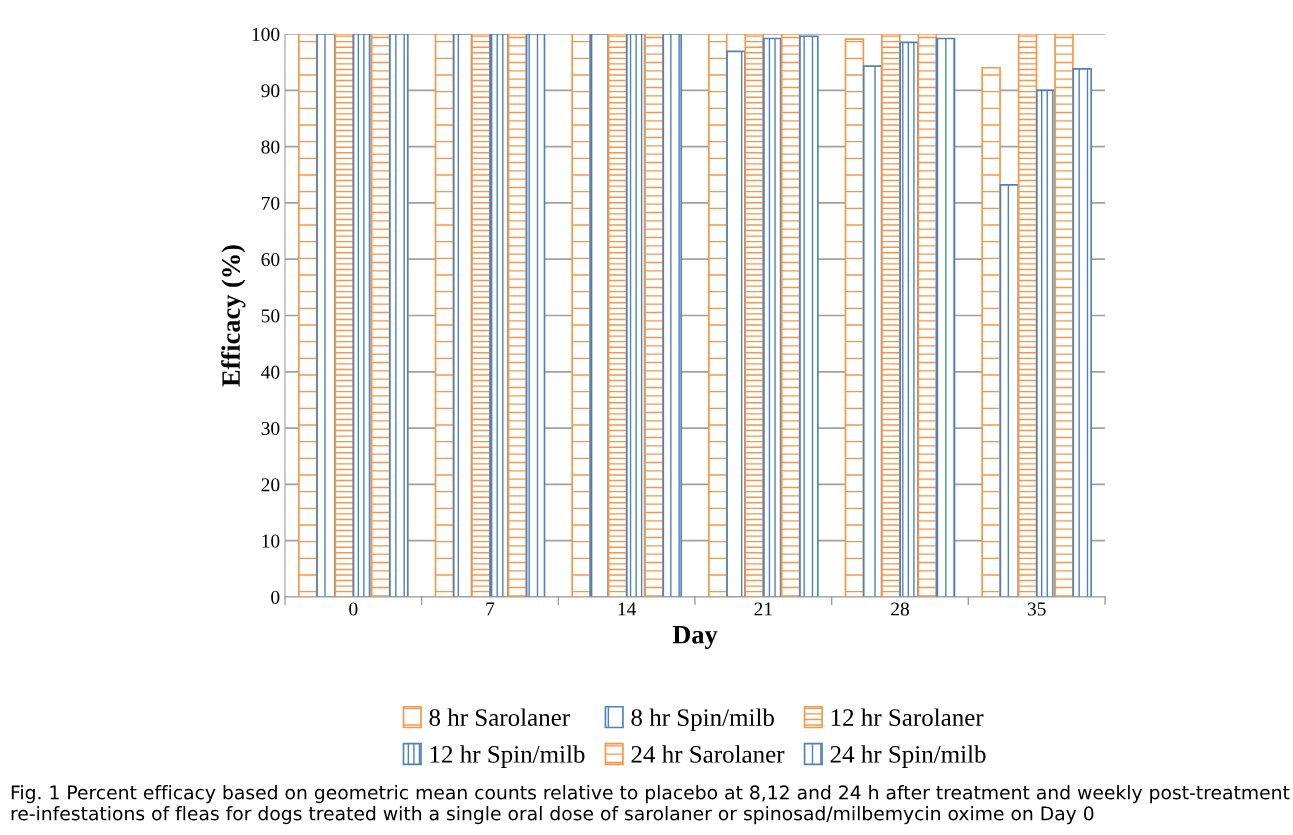  Describe the element at coordinates (270, 316) in the screenshot. I see `y-tick-label: 50` at that location.